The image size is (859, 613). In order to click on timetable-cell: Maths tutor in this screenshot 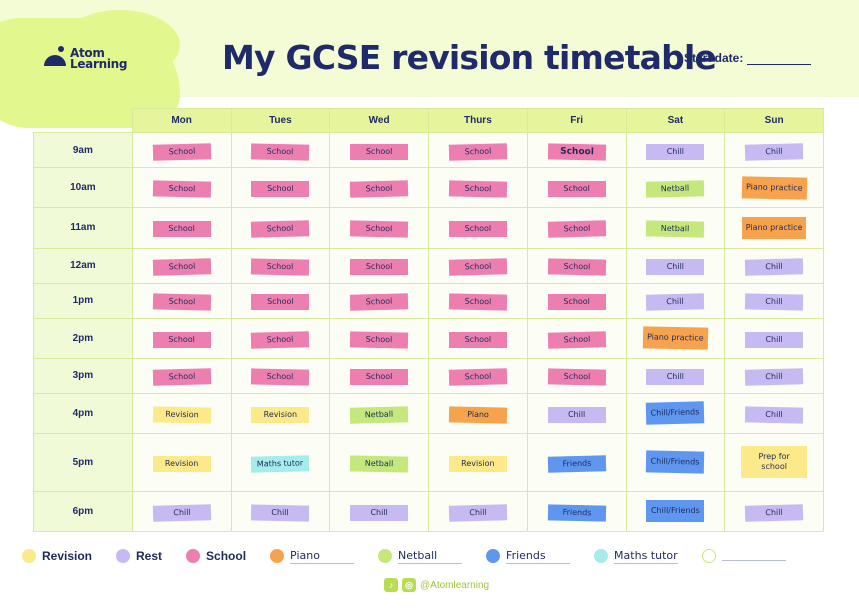, I will do `click(280, 462)`.